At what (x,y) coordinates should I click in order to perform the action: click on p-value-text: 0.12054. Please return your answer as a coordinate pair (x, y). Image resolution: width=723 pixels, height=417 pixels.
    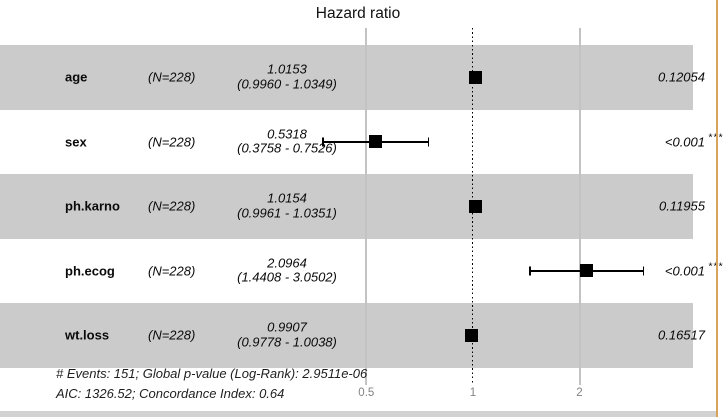
    Looking at the image, I should click on (681, 77).